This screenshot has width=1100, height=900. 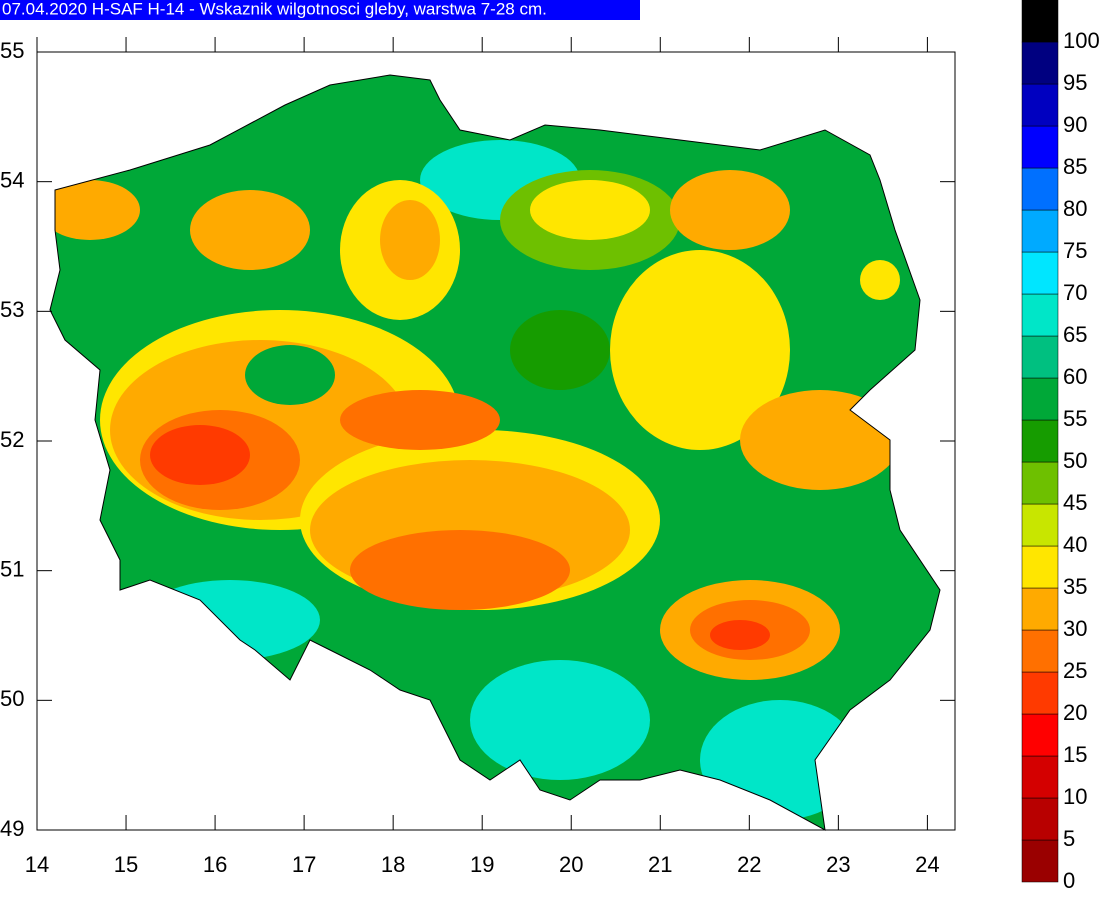 I want to click on colorbar-label: 35, so click(x=1075, y=586).